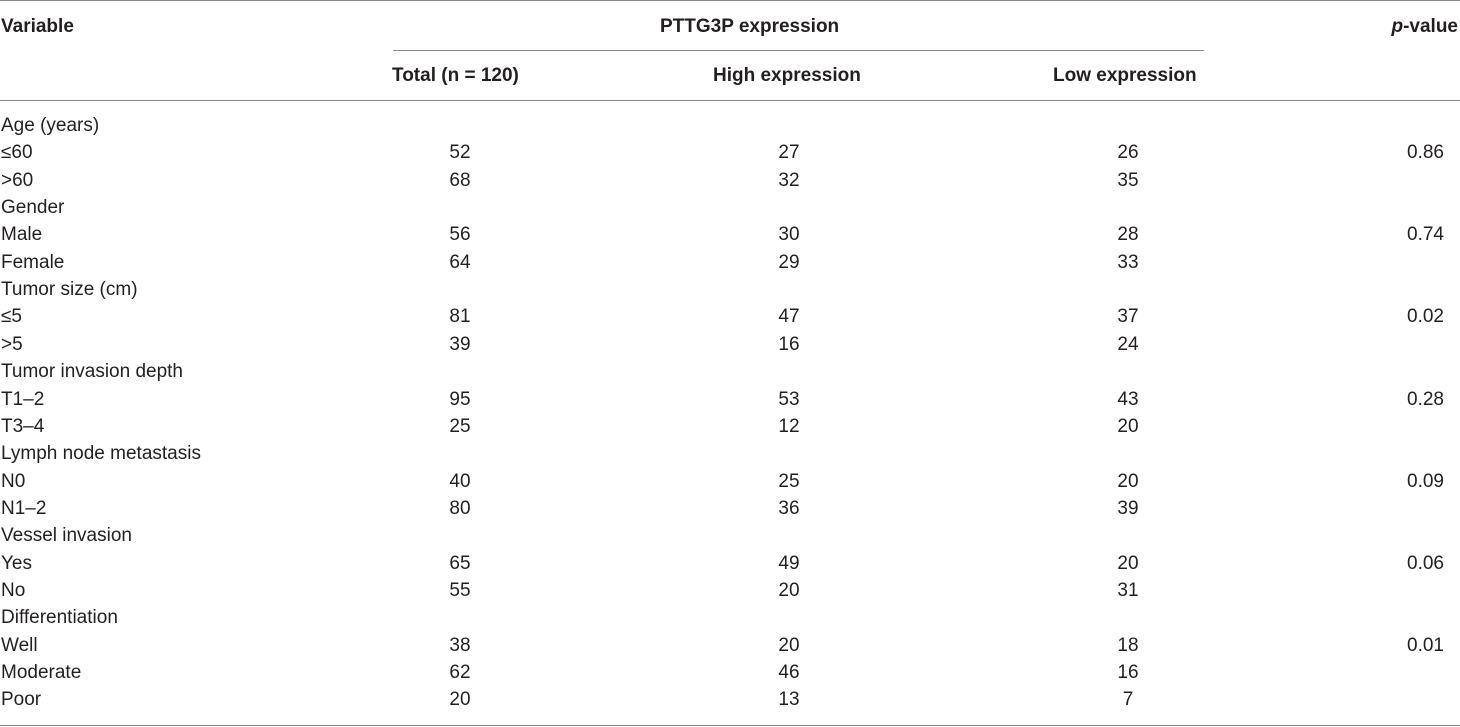 The image size is (1460, 727). I want to click on cell-p-value: 0.06, so click(1425, 563).